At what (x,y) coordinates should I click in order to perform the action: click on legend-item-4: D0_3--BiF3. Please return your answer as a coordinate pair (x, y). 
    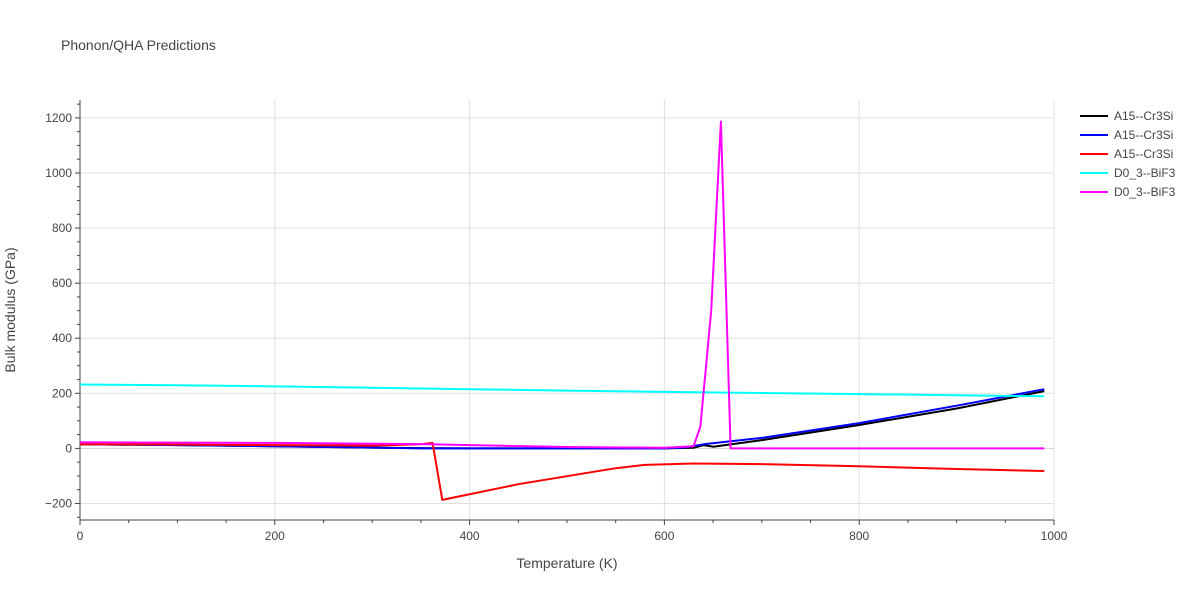
    Looking at the image, I should click on (1128, 173).